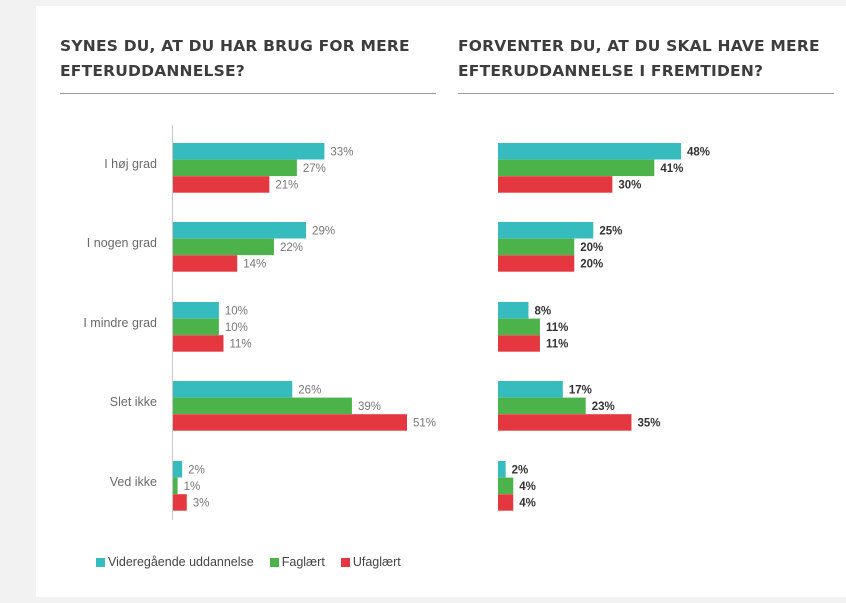  I want to click on right-bar-i-nogen-grad-videregaaende-uddannelse, so click(546, 230).